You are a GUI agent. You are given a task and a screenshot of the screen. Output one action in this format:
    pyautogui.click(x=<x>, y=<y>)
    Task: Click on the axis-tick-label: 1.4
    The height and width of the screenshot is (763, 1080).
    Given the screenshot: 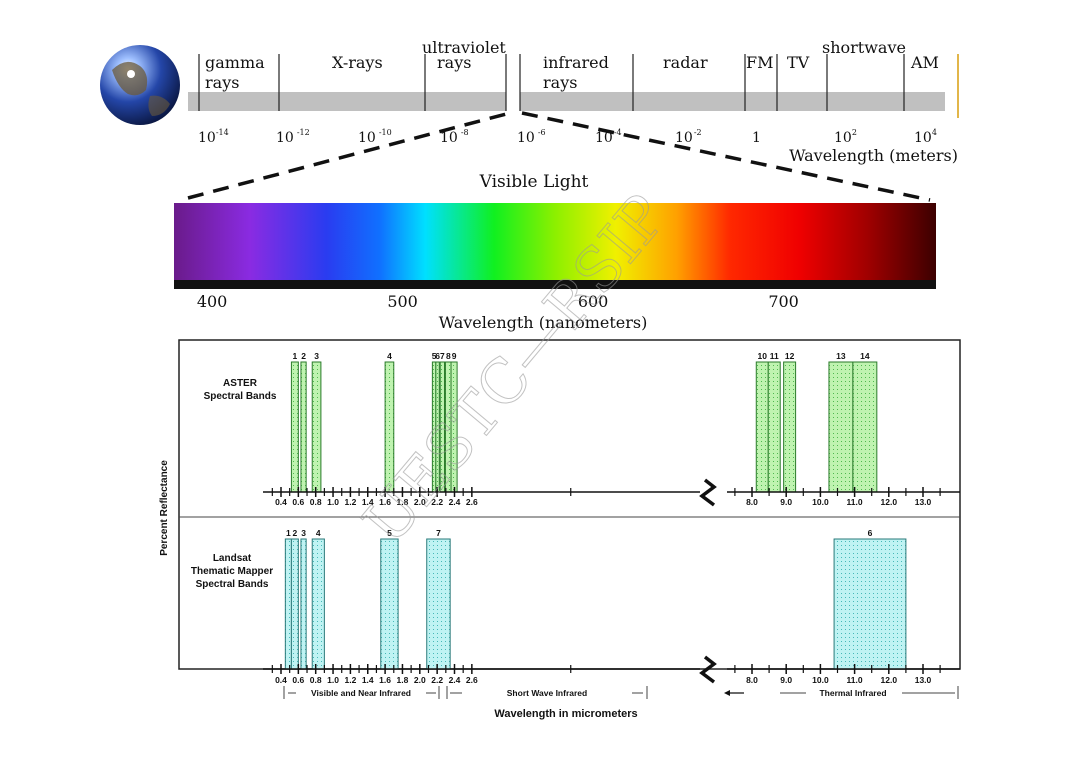 What is the action you would take?
    pyautogui.click(x=368, y=680)
    